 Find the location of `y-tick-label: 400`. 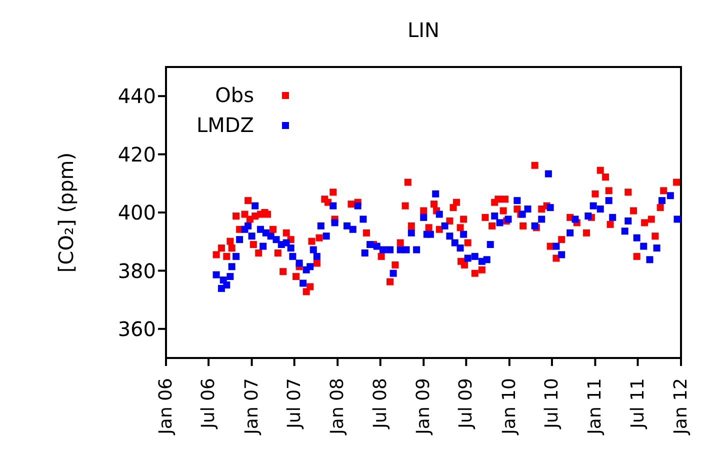

y-tick-label: 400 is located at coordinates (137, 212).